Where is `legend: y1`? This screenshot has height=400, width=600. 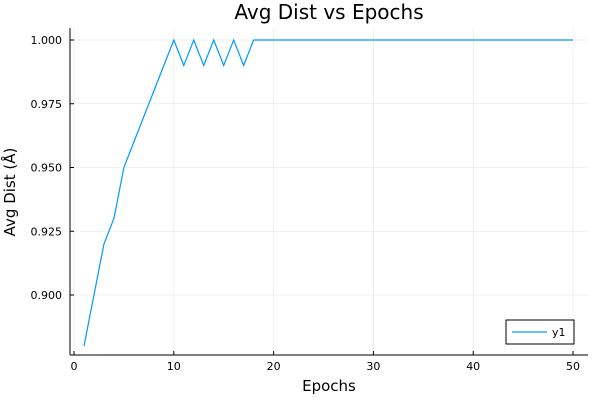 legend: y1 is located at coordinates (540, 332).